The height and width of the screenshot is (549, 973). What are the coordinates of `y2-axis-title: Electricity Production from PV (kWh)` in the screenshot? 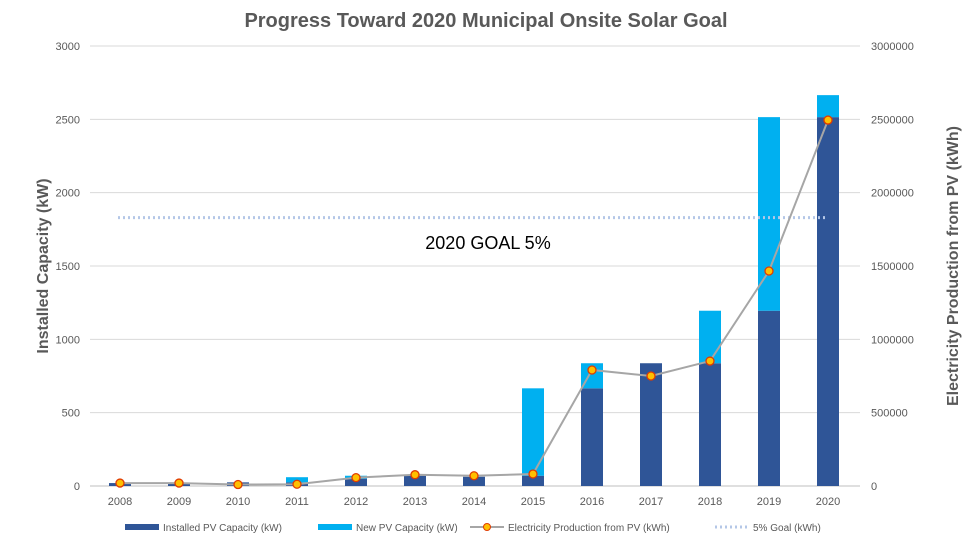 It's located at (953, 266).